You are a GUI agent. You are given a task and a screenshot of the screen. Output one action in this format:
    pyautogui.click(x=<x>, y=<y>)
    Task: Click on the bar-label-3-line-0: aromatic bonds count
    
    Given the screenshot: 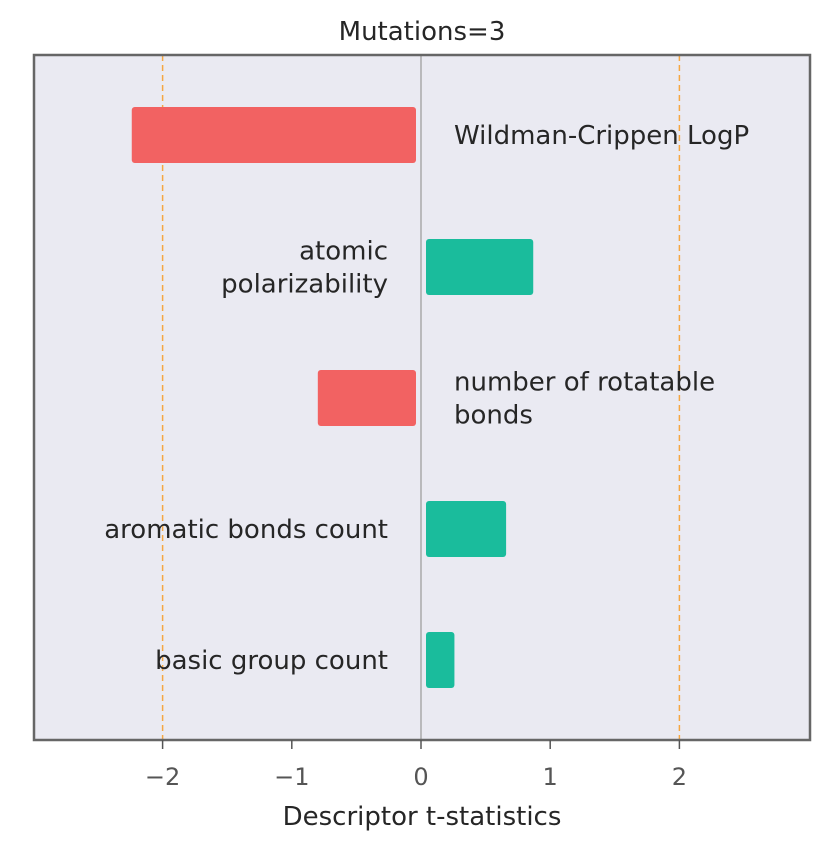 What is the action you would take?
    pyautogui.click(x=246, y=530)
    